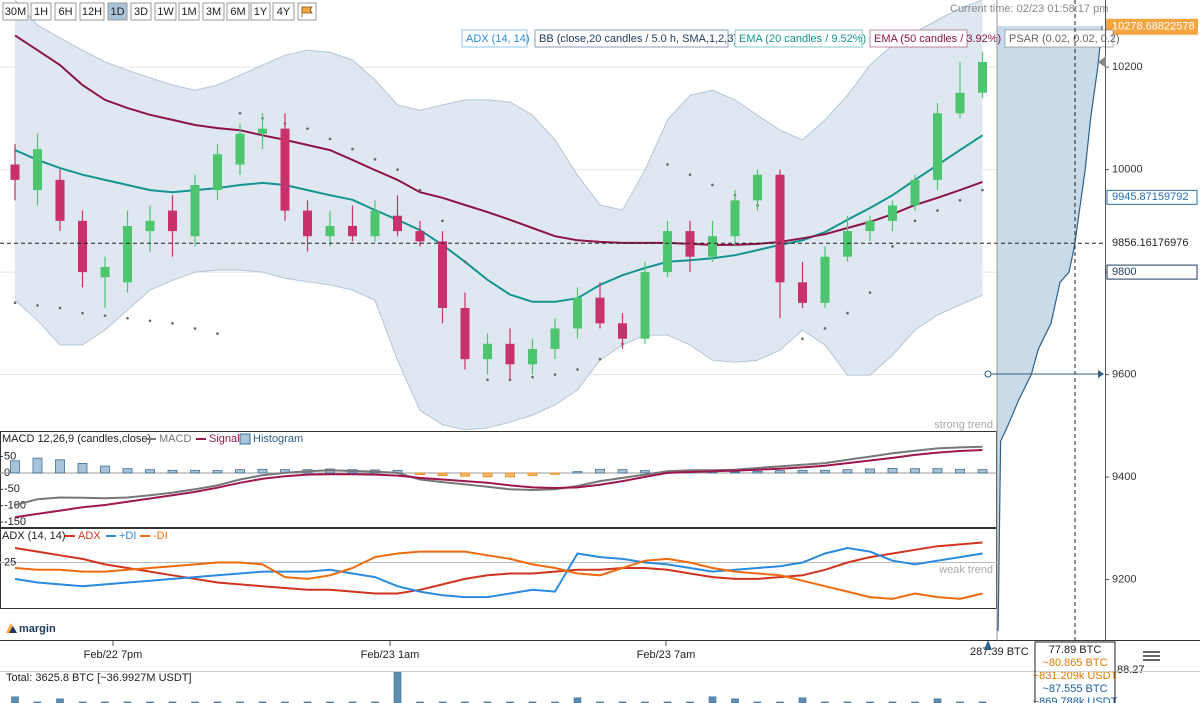  Describe the element at coordinates (638, 39) in the screenshot. I see `indicator-legend: BB (close,20 candles / 5.0 h, SMA,1,2,3)` at that location.